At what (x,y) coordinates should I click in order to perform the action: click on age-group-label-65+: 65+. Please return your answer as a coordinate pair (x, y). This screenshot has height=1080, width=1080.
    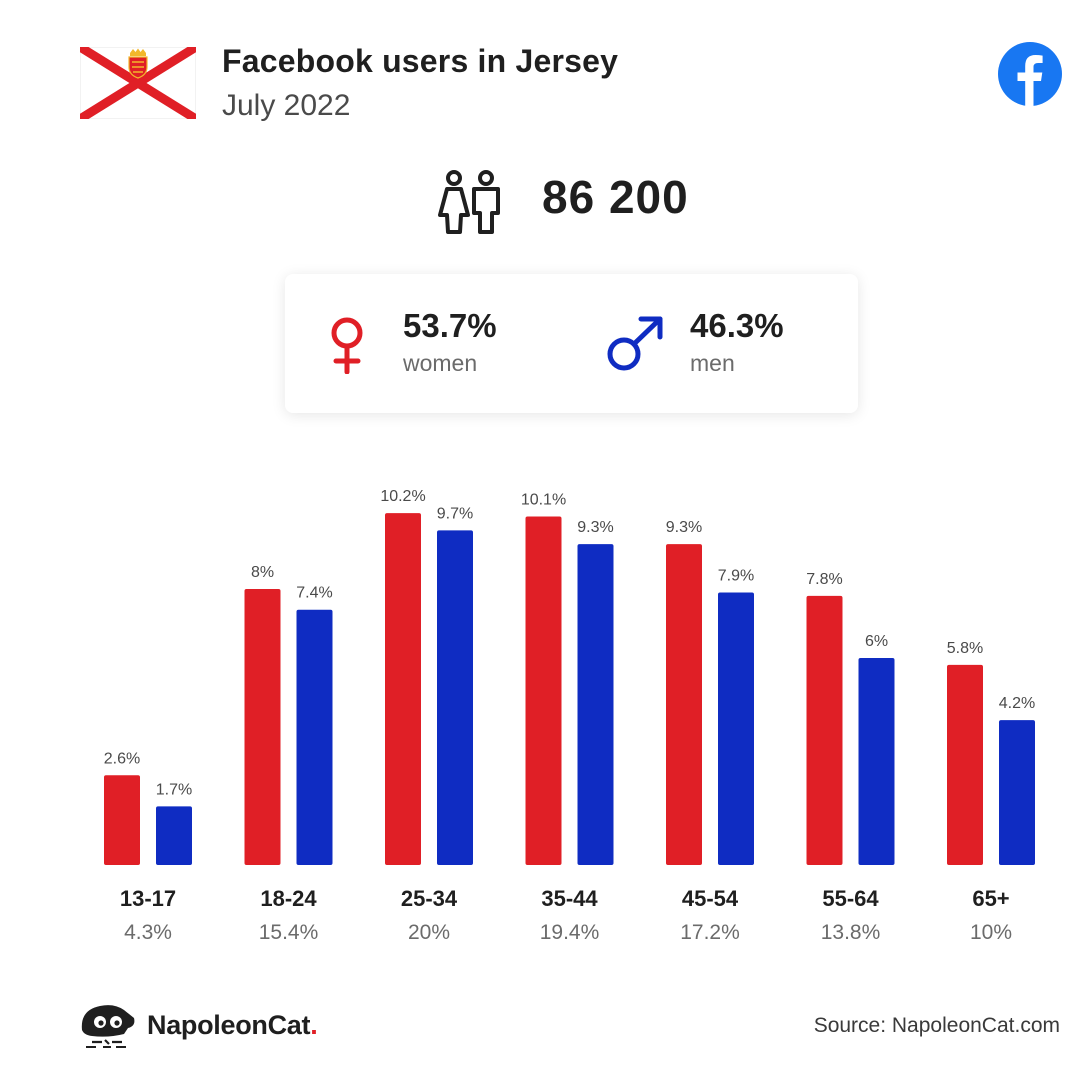
    Looking at the image, I should click on (990, 898).